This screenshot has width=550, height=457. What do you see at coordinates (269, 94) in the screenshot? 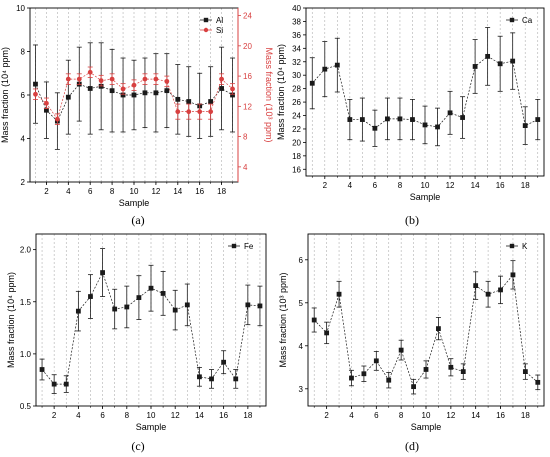
I see `y-right-axis-title: Mass fraction (10³ ppm)` at bounding box center [269, 94].